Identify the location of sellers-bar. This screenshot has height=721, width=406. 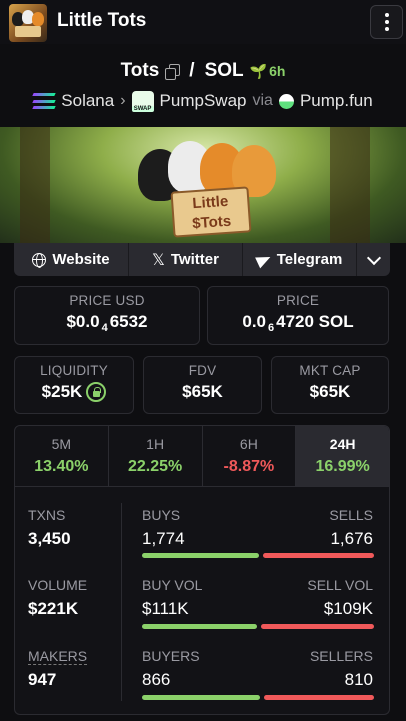
(319, 697).